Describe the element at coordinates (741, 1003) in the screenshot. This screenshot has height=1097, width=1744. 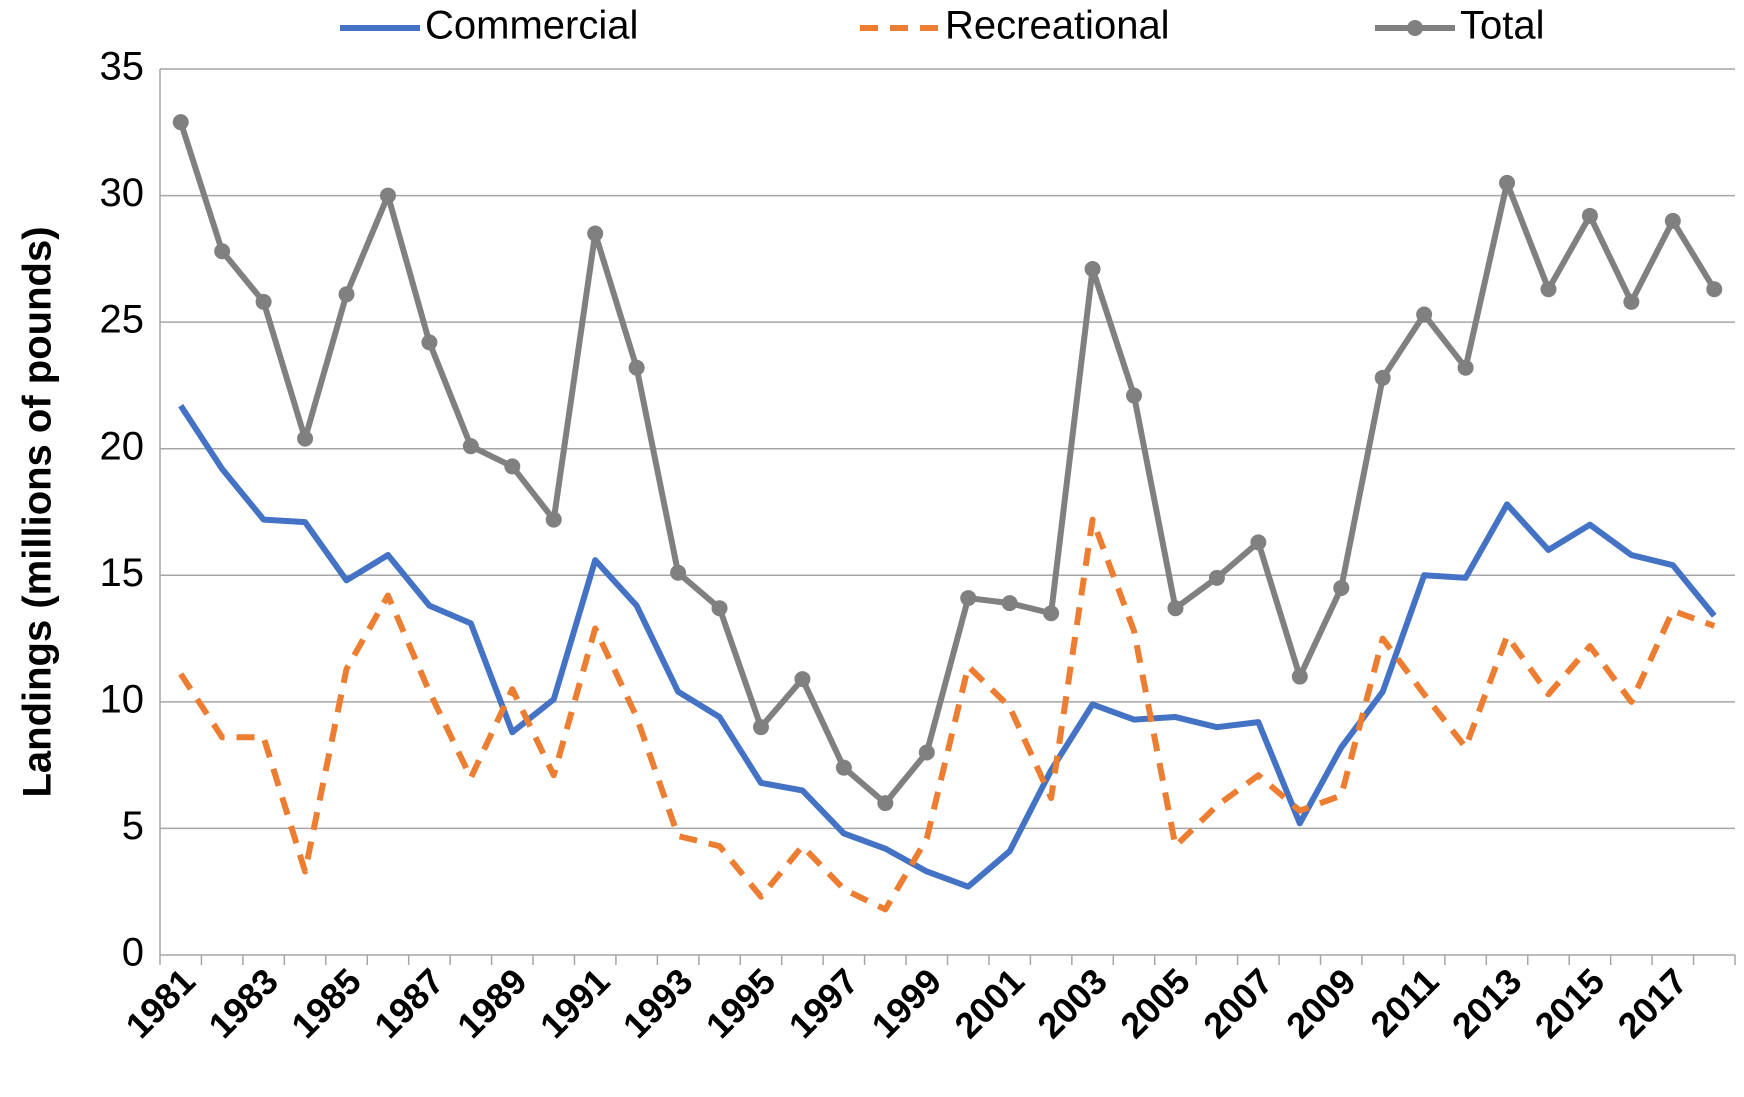
I see `x-tick-label: 1995` at that location.